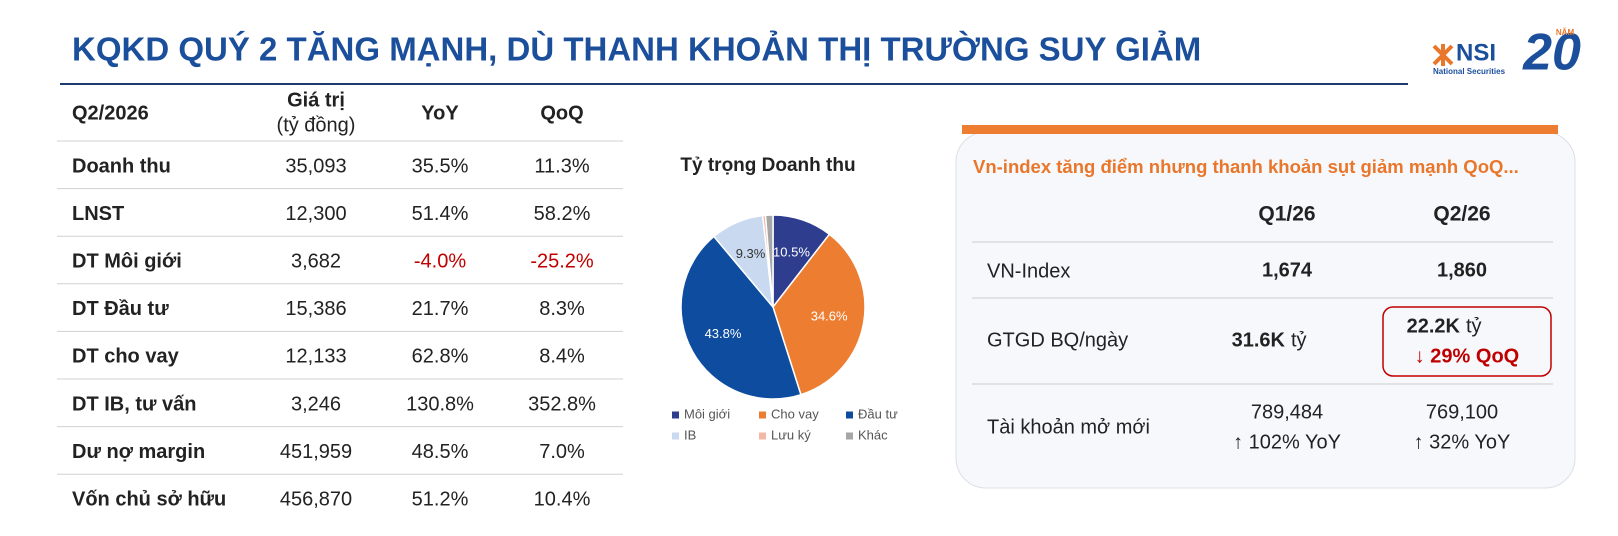 The height and width of the screenshot is (536, 1618). Describe the element at coordinates (873, 434) in the screenshot. I see `legend-label: Khác` at that location.